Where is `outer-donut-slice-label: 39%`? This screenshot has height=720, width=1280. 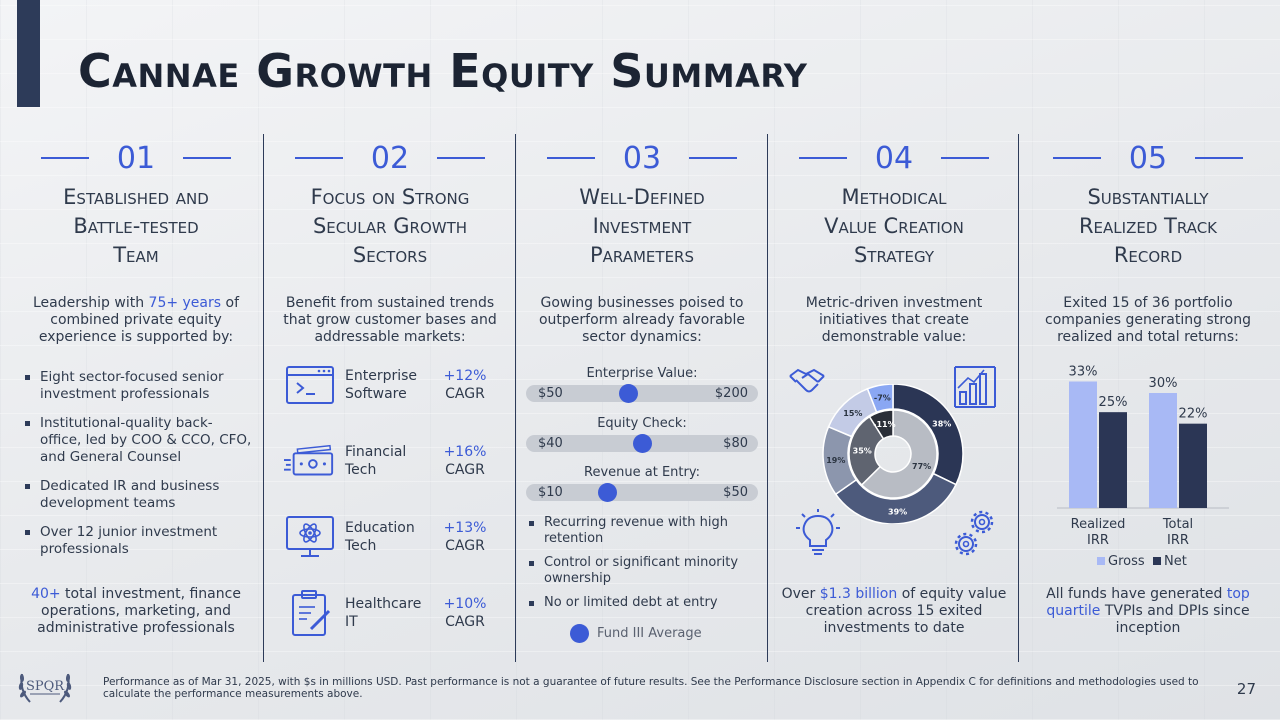 outer-donut-slice-label: 39% is located at coordinates (897, 511).